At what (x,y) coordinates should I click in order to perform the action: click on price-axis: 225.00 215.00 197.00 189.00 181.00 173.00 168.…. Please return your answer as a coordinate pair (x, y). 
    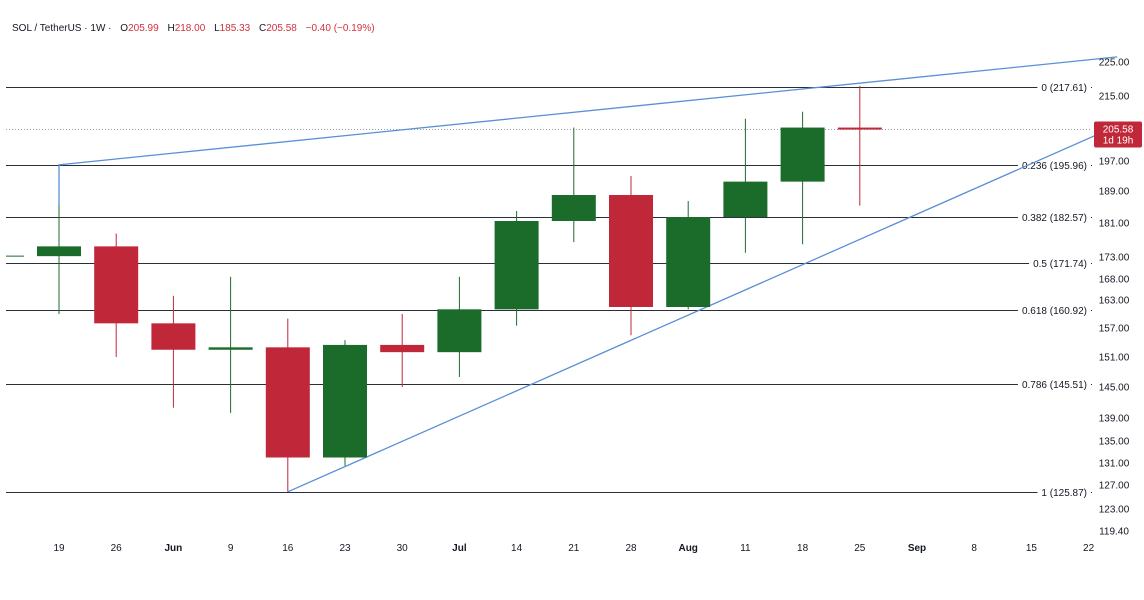
    Looking at the image, I should click on (1114, 298).